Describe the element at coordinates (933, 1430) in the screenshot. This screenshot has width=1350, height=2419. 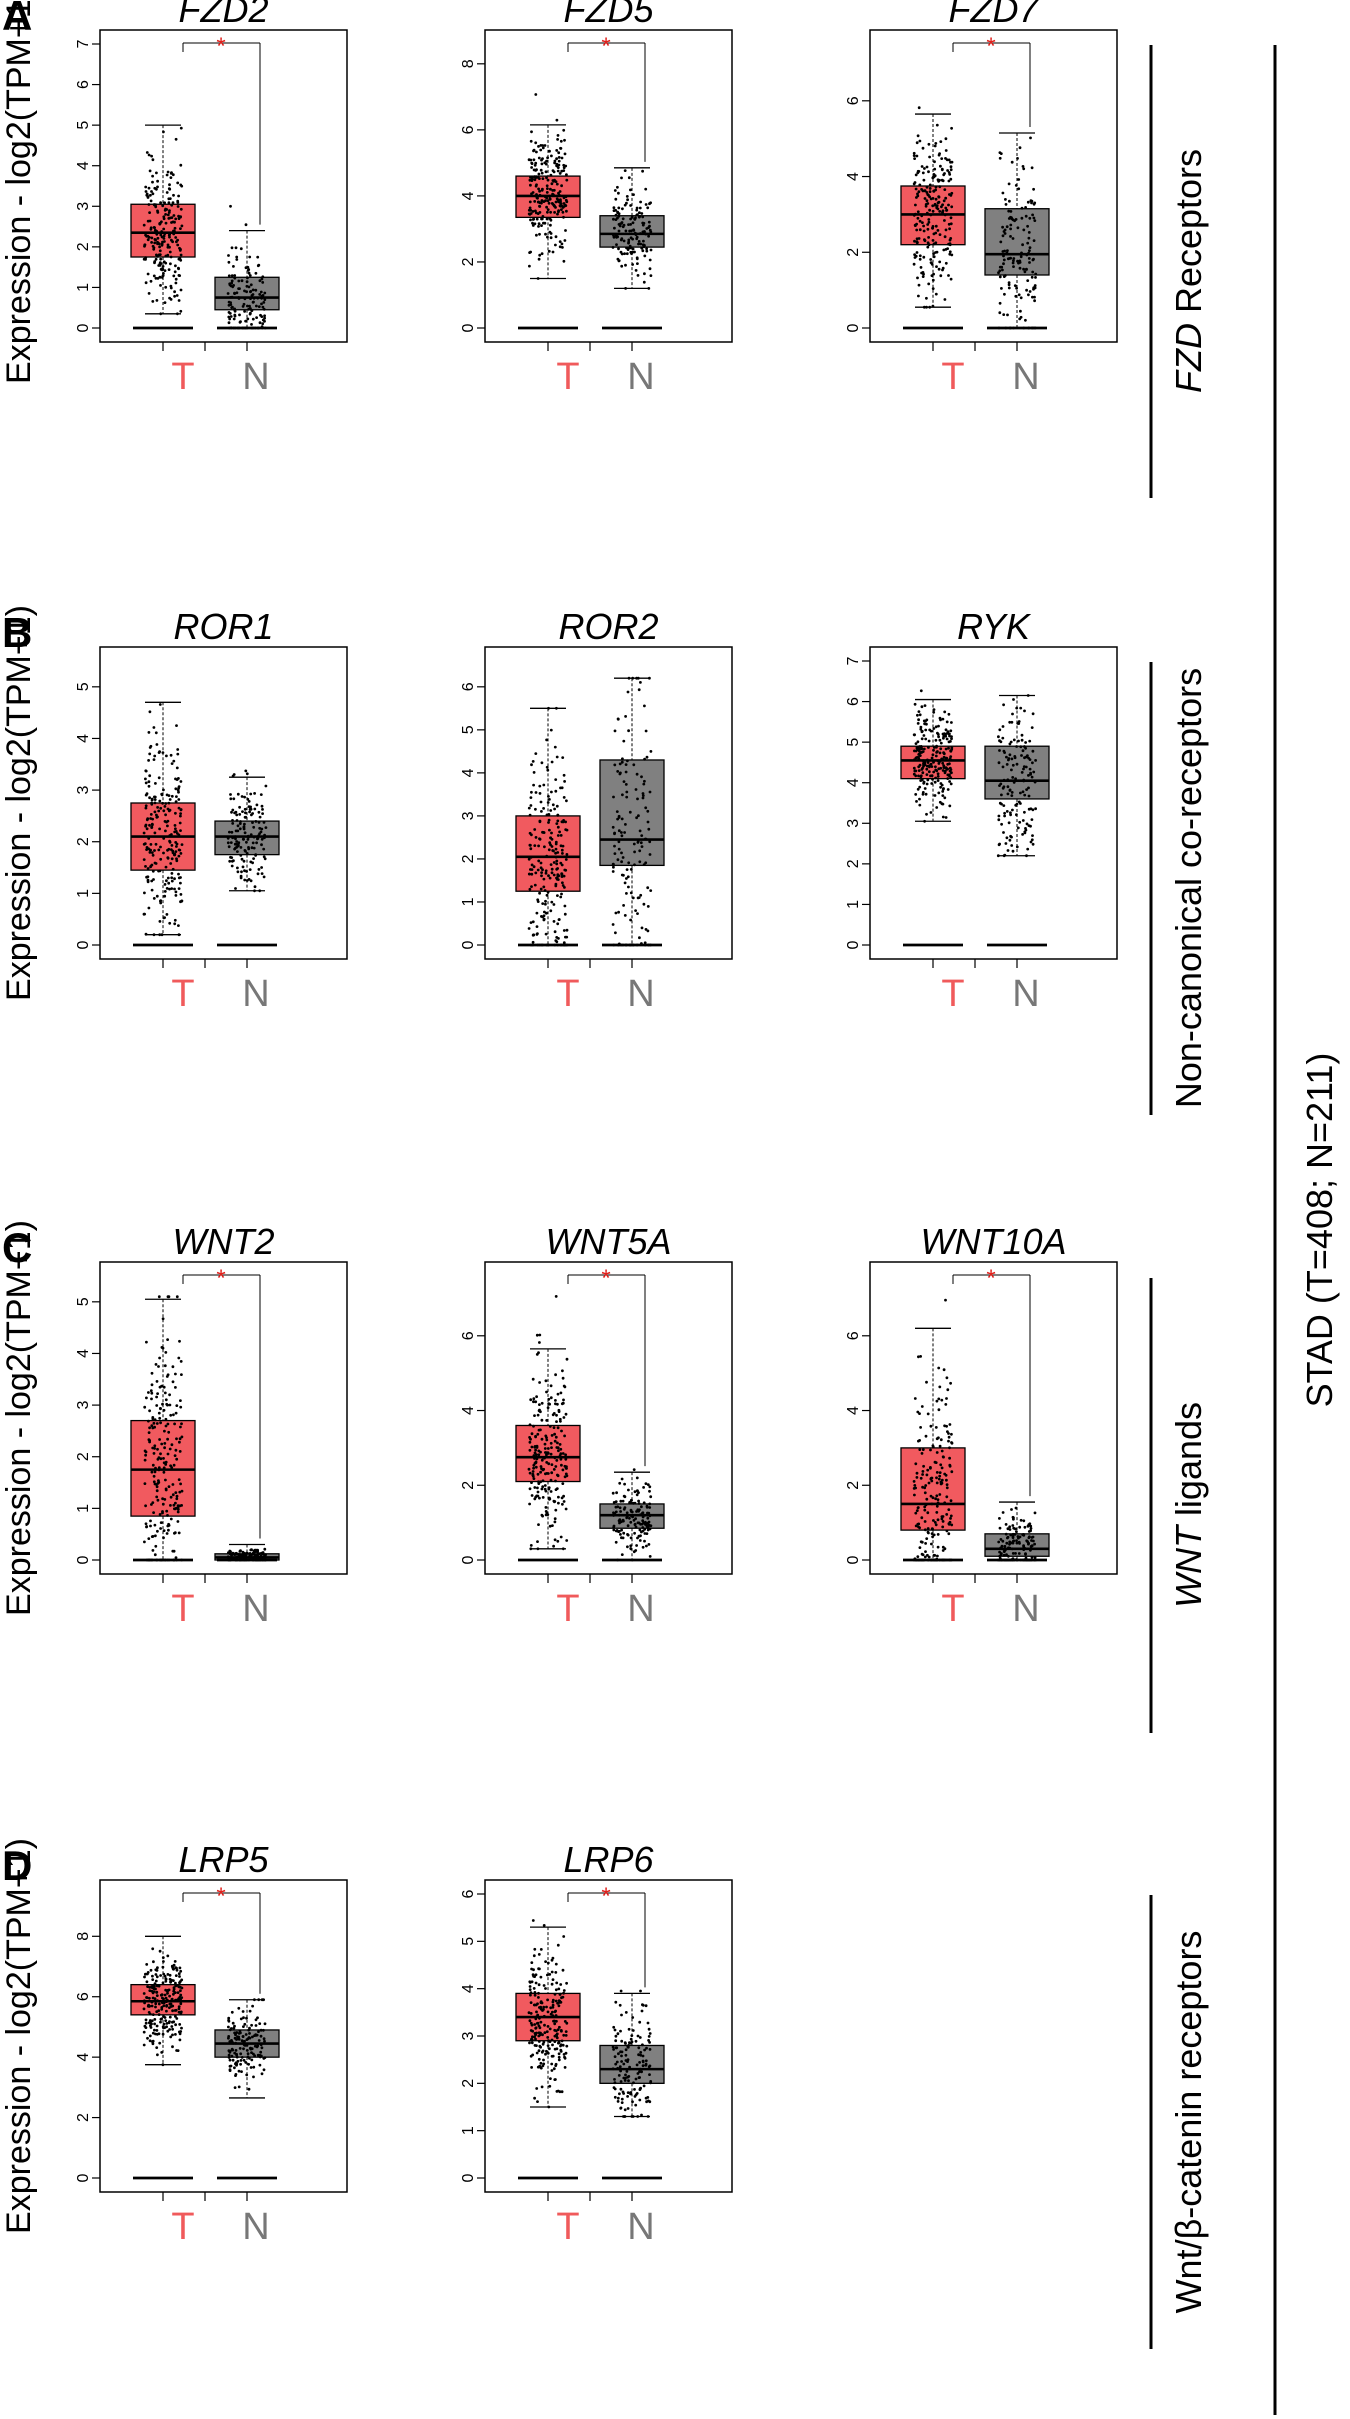
I see `box-tumor` at that location.